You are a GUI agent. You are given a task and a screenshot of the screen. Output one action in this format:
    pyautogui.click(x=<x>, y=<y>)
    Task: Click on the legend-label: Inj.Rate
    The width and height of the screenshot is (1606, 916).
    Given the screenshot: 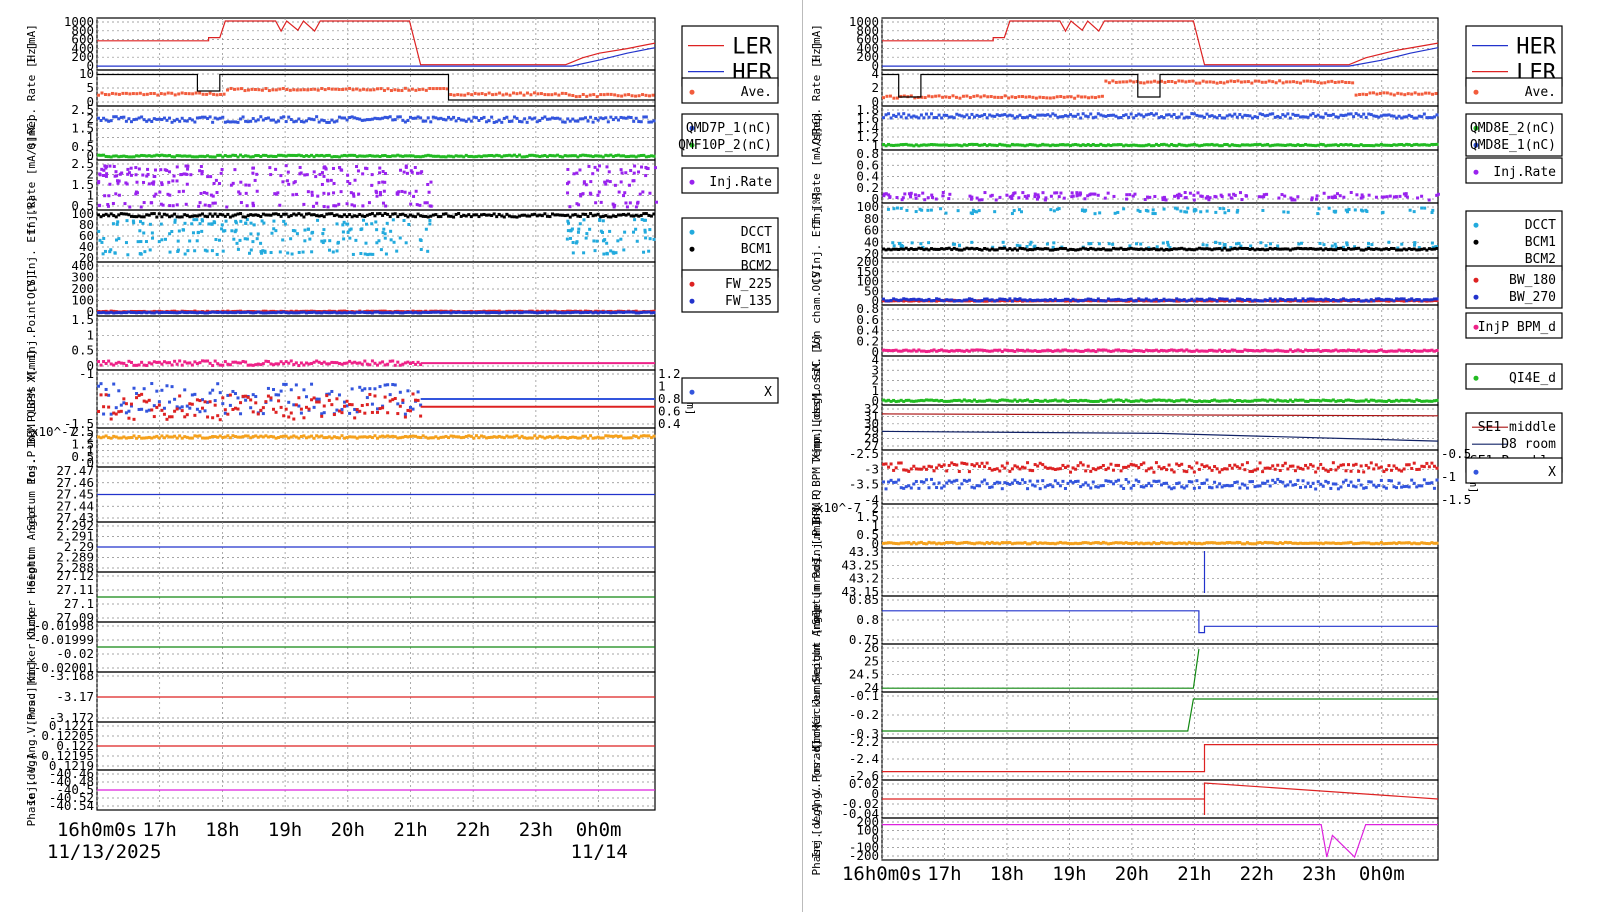 What is the action you would take?
    pyautogui.click(x=740, y=182)
    